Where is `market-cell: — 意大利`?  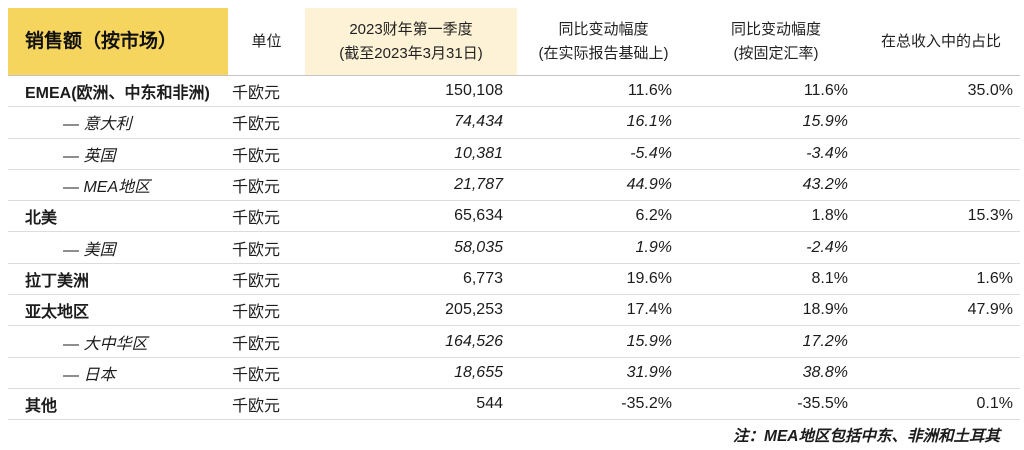
market-cell: — 意大利 is located at coordinates (97, 125).